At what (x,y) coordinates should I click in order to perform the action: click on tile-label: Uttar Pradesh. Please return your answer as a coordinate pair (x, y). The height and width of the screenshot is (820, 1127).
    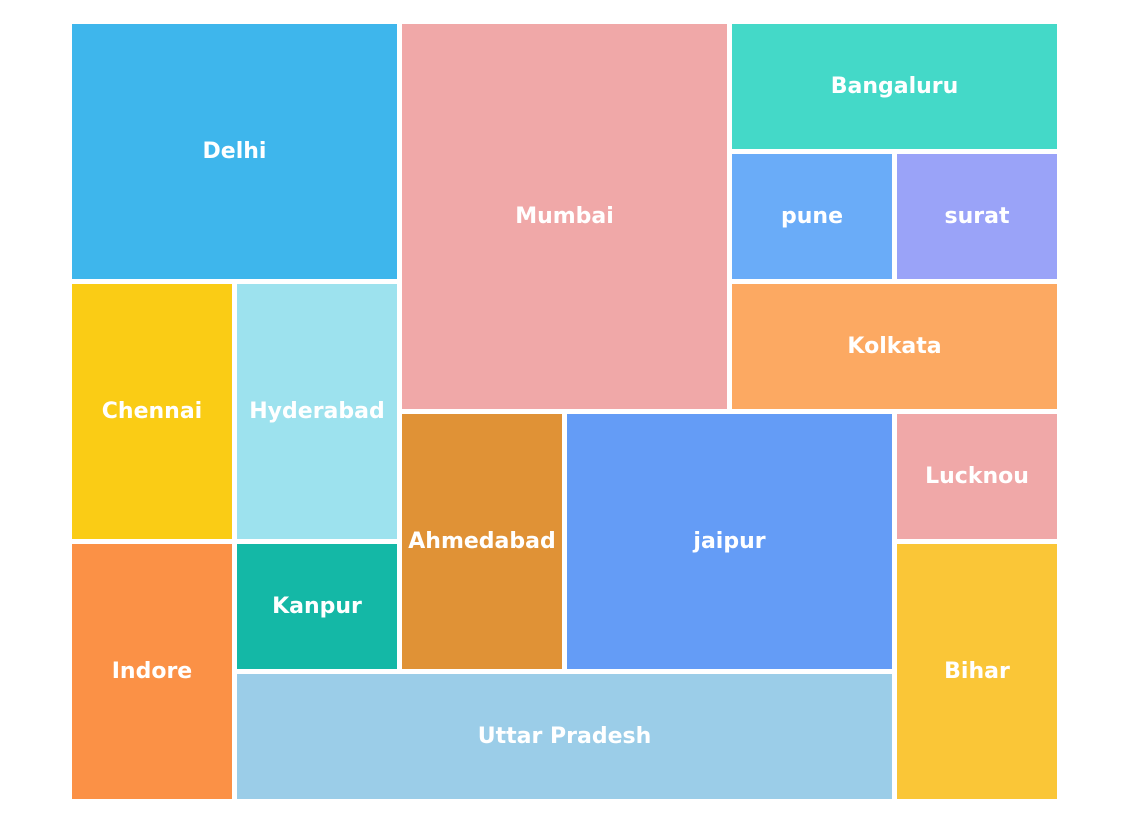
    Looking at the image, I should click on (564, 736).